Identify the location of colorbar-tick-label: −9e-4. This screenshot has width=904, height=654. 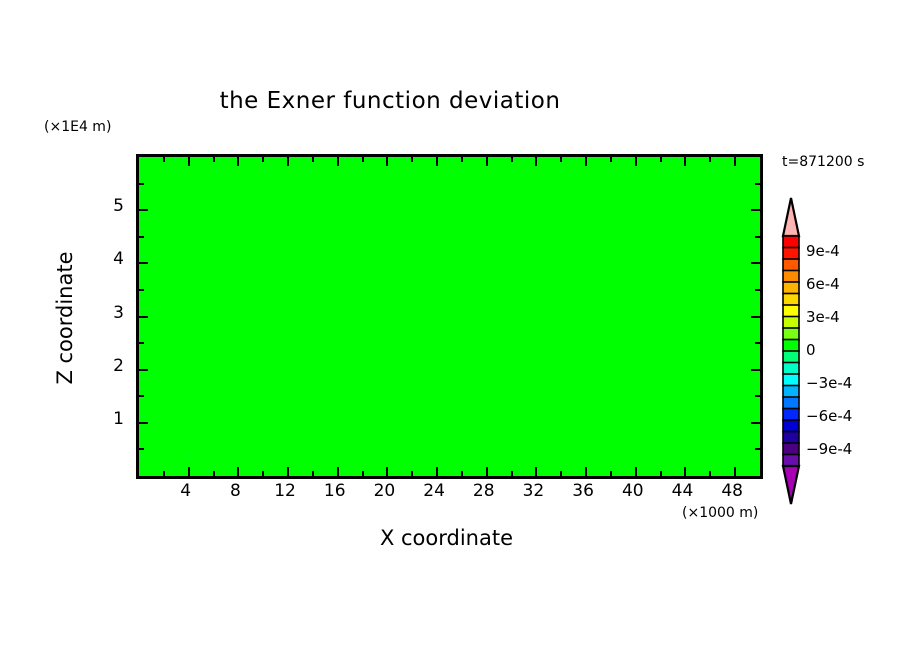
(829, 448).